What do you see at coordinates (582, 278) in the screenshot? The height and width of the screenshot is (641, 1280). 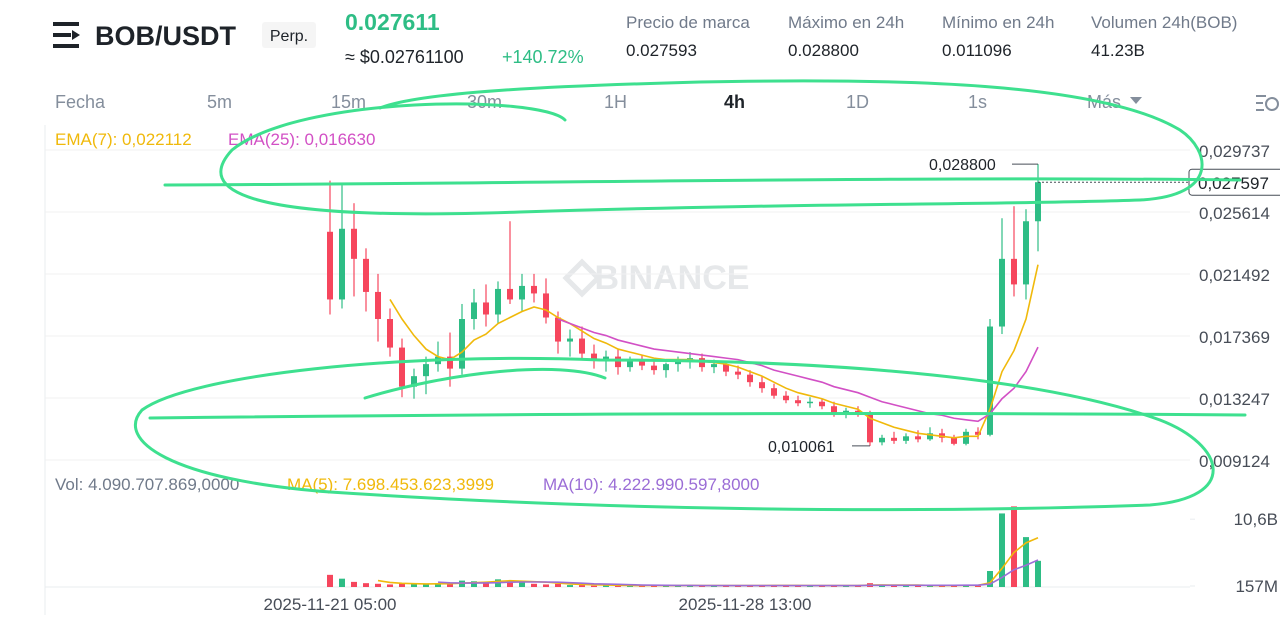 I see `watermark-logo` at bounding box center [582, 278].